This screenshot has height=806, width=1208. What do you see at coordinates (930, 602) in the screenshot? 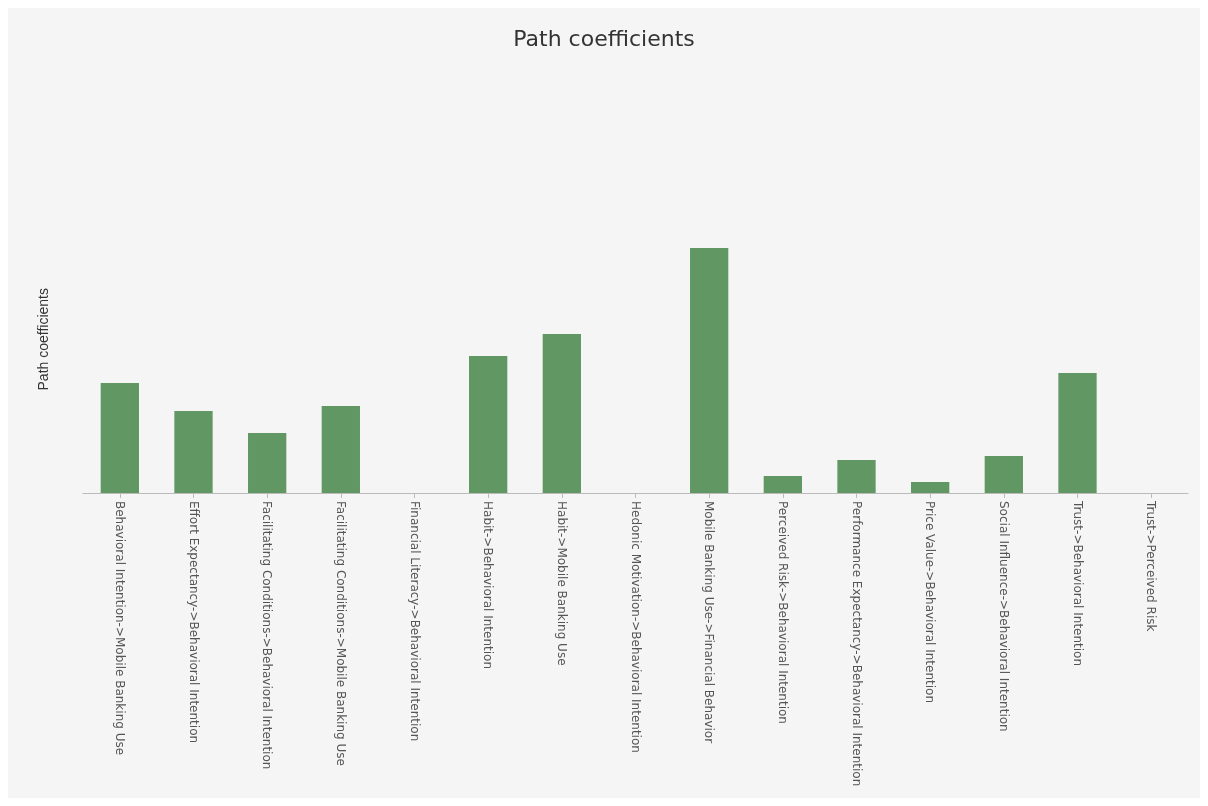
I see `x-tick-label: Price Value->Behavioral Intention` at bounding box center [930, 602].